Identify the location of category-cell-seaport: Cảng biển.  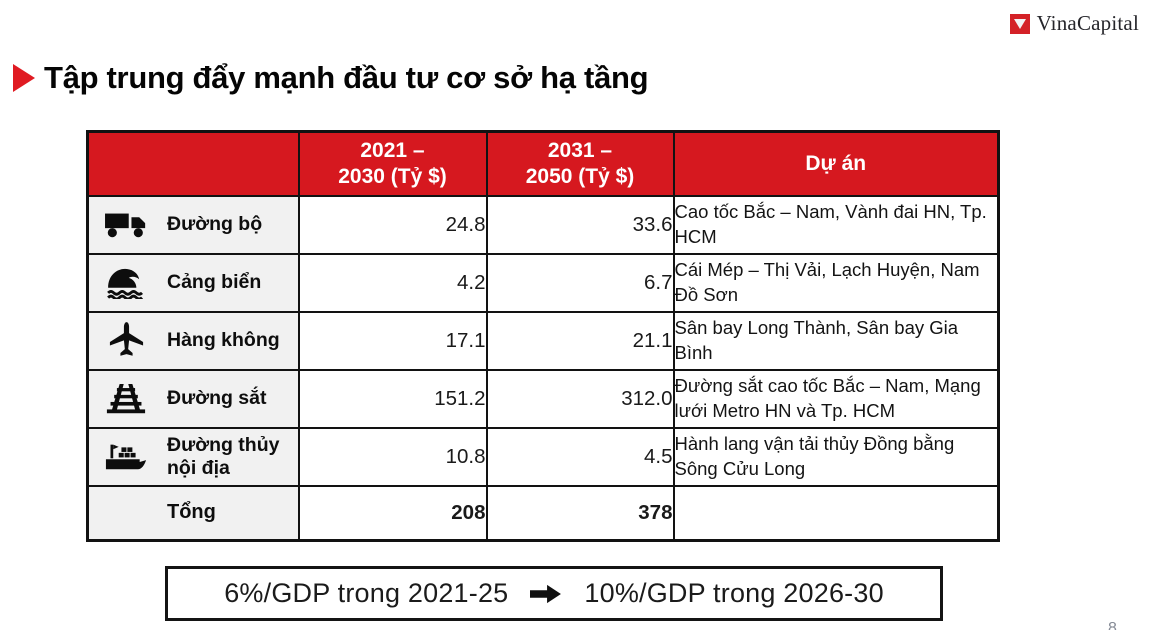
(193, 282).